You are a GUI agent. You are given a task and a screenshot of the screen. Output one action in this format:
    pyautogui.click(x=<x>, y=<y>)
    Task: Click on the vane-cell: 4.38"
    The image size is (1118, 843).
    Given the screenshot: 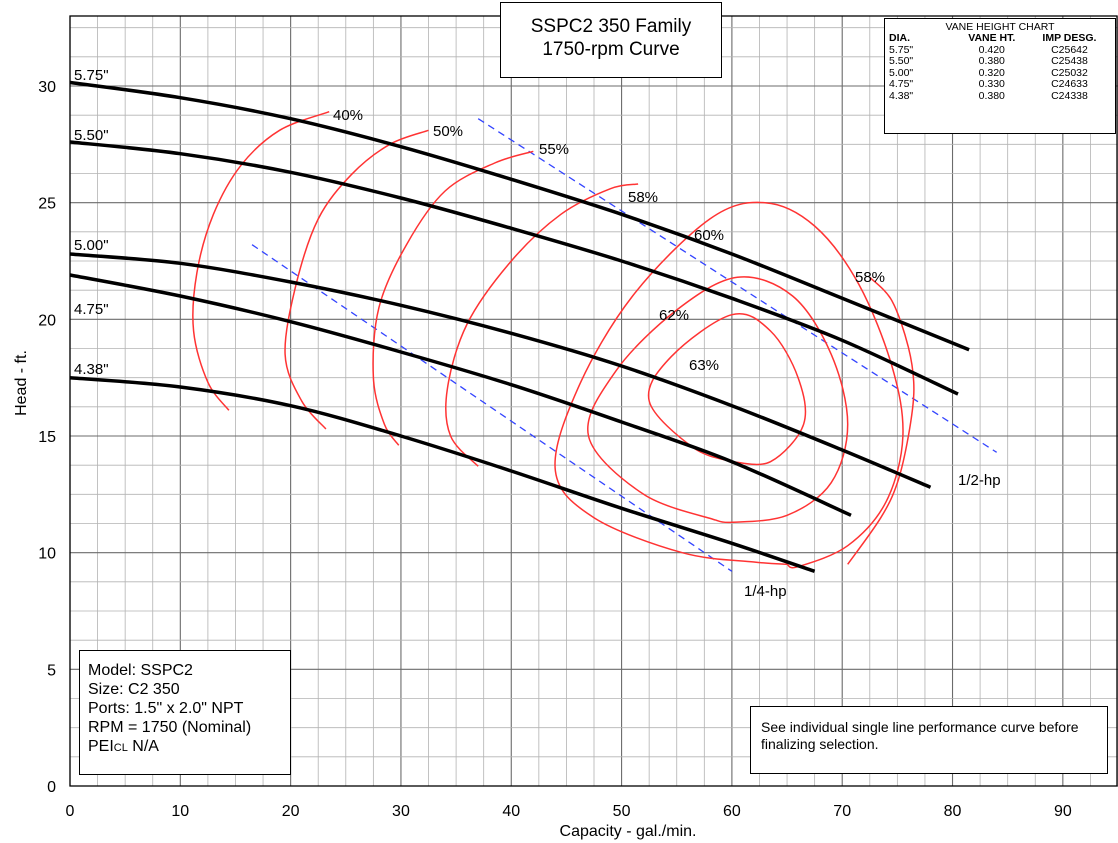 What is the action you would take?
    pyautogui.click(x=901, y=95)
    